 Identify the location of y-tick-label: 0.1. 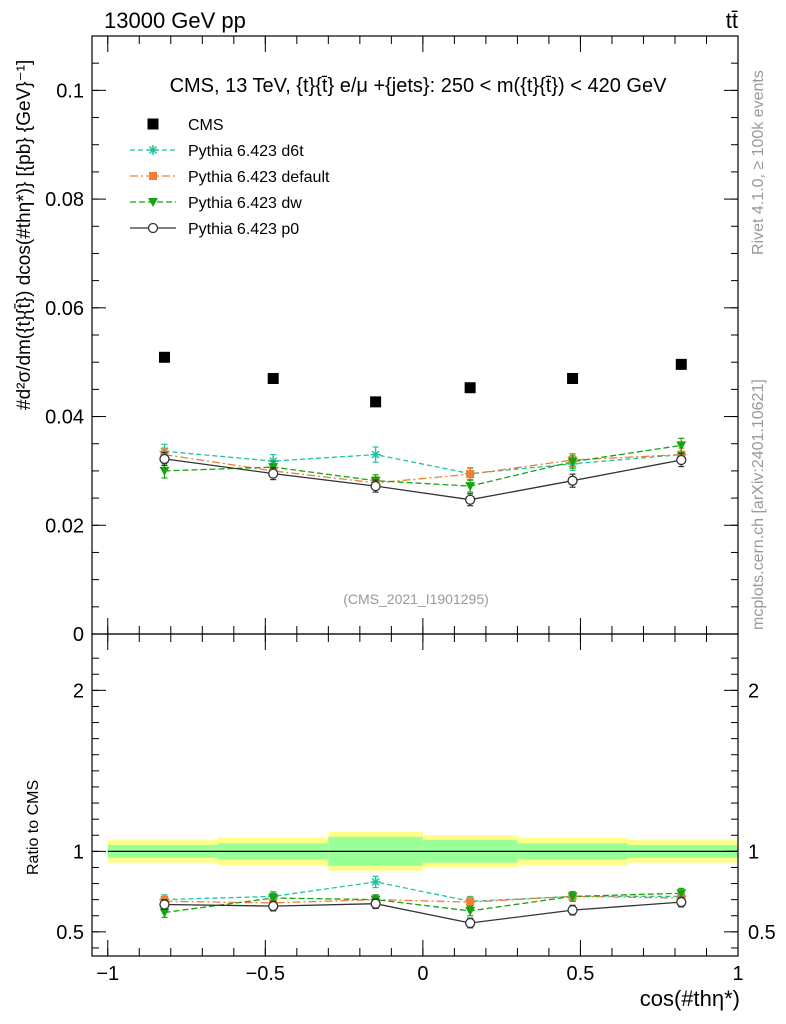
(70, 91).